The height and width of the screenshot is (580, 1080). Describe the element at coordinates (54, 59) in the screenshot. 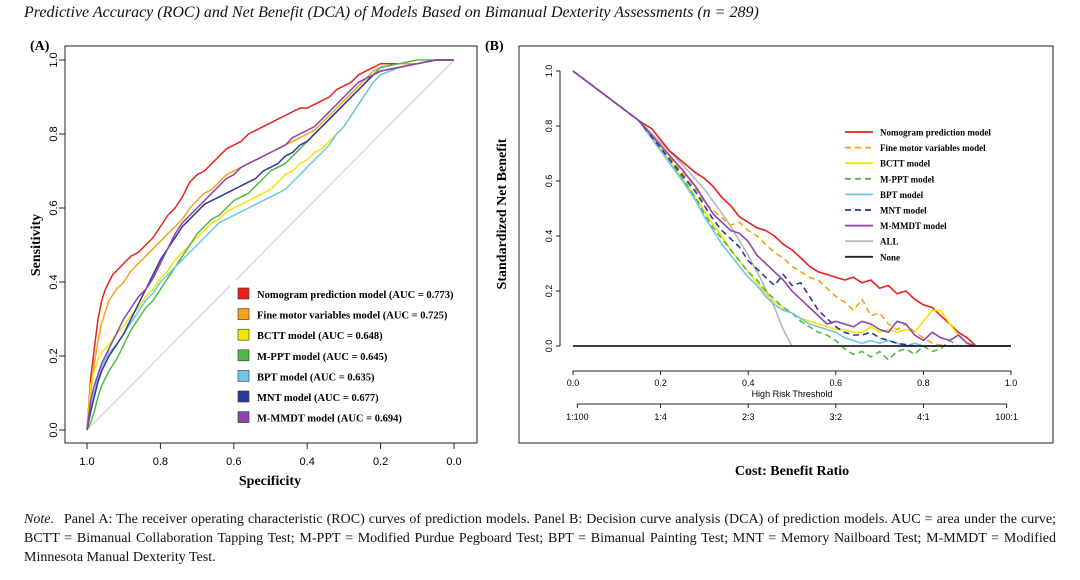

I see `panel-a-ytick-label: 1.0` at that location.